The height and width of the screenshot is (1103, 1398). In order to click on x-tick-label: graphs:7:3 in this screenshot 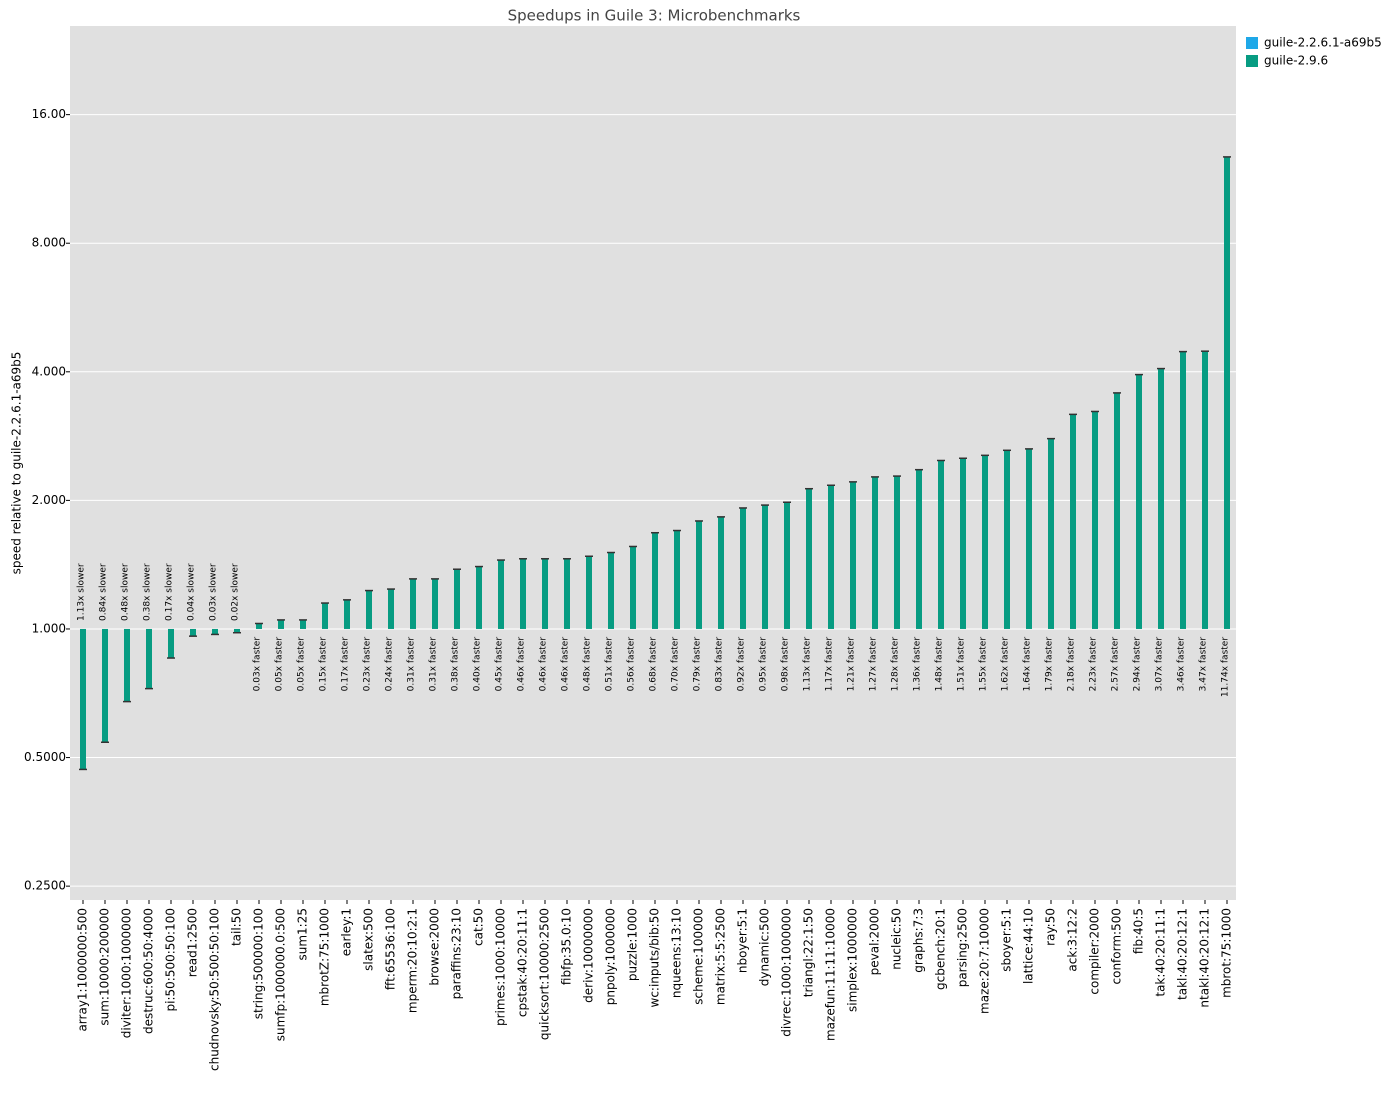, I will do `click(919, 940)`.